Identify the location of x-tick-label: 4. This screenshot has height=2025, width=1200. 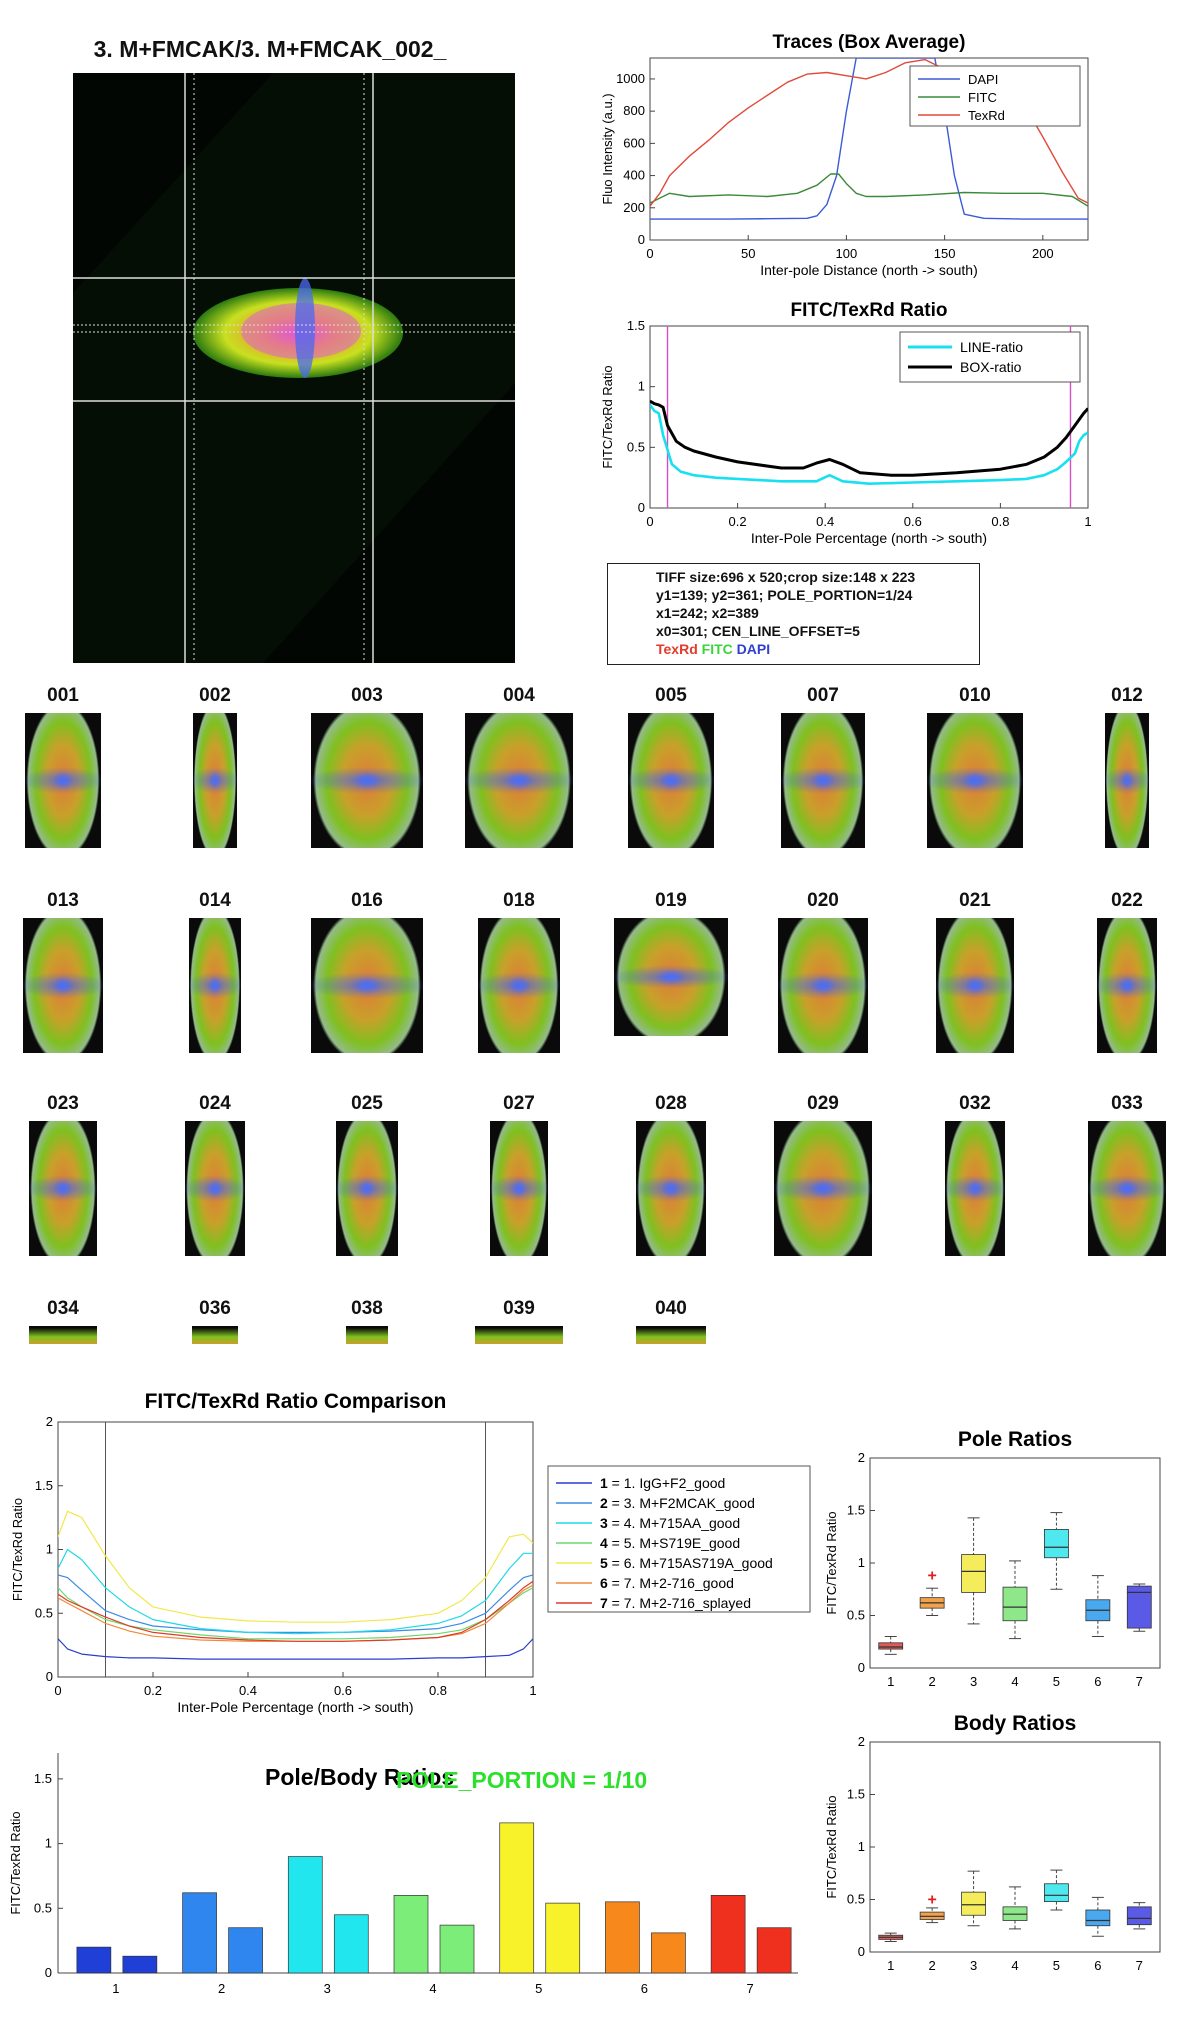
(1014, 1681).